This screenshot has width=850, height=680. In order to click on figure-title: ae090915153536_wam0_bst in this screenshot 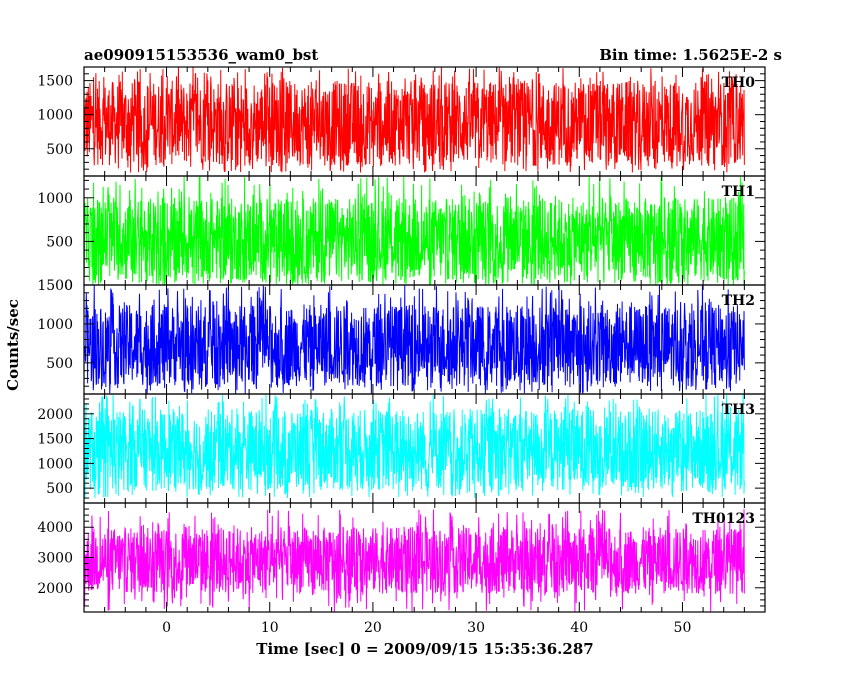, I will do `click(201, 55)`.